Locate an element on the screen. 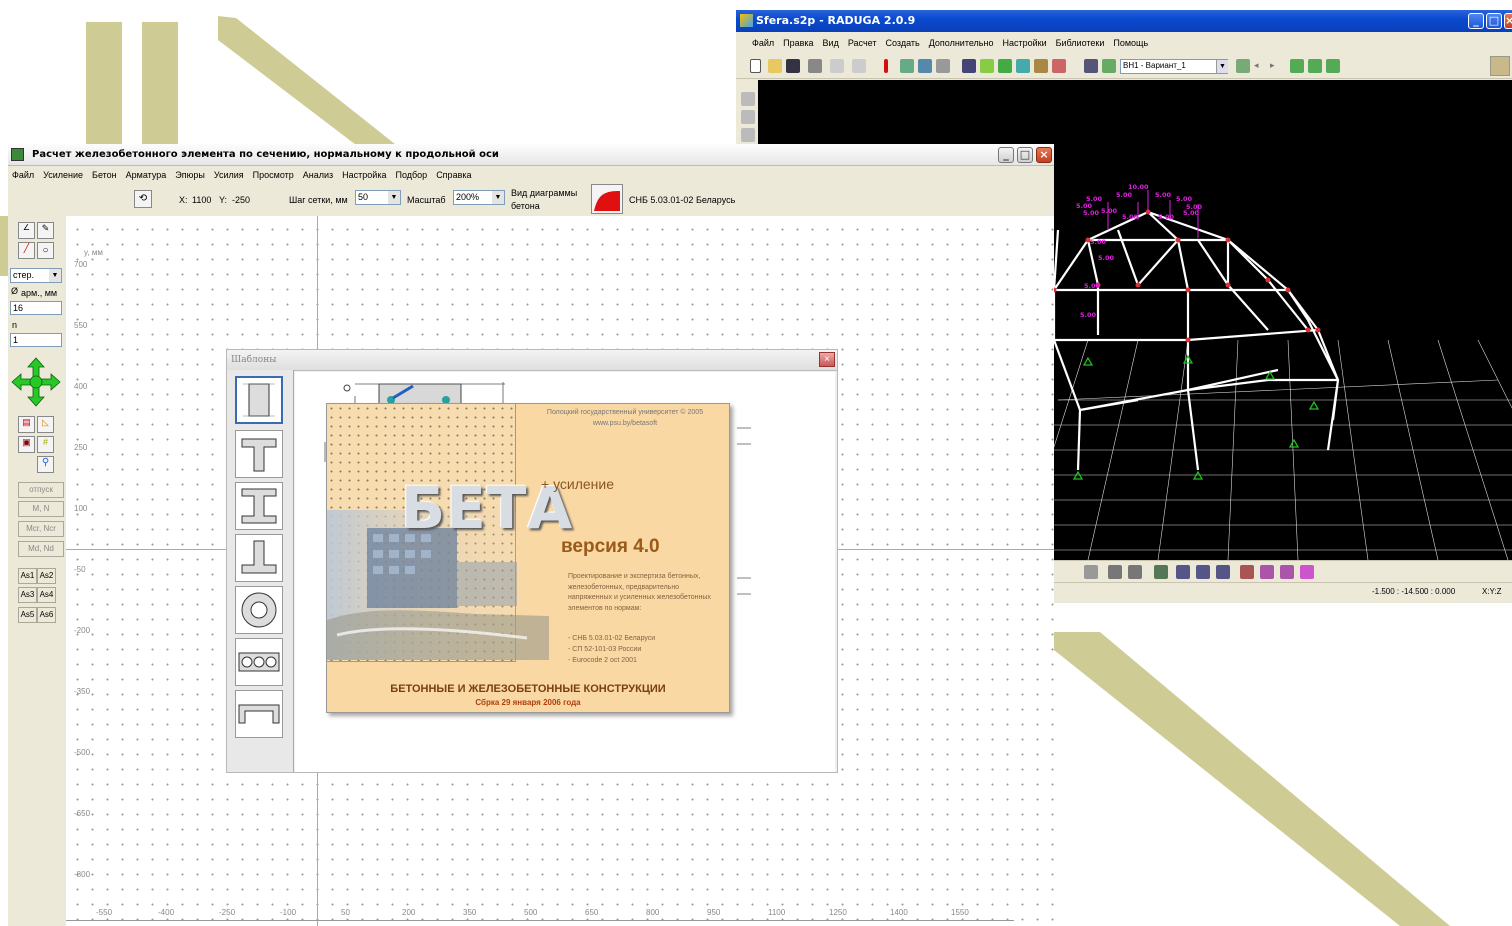 This screenshot has width=1512, height=926. refresh-icon: ⟲ is located at coordinates (143, 199).